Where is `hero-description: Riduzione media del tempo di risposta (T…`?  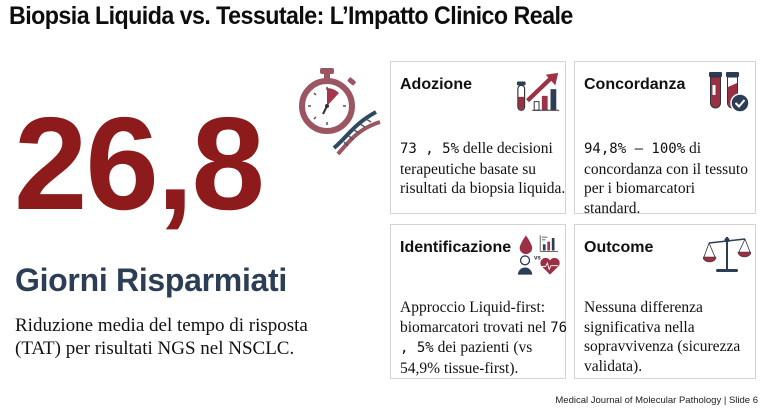
hero-description: Riduzione media del tempo di risposta (T… is located at coordinates (161, 337).